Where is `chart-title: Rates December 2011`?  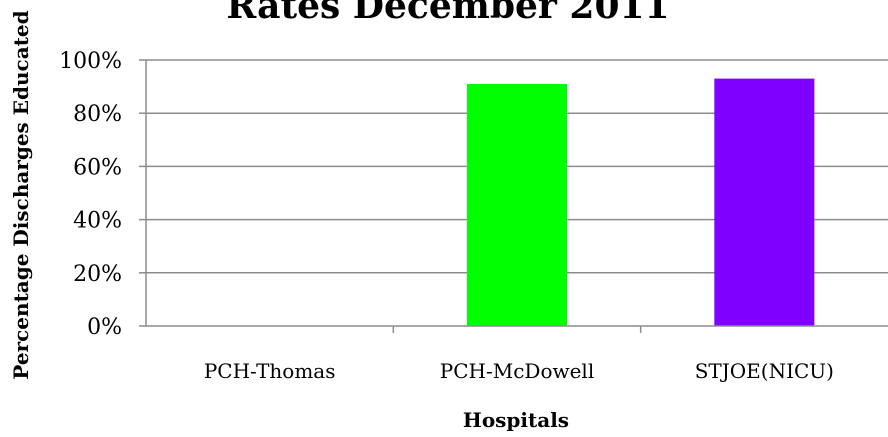
chart-title: Rates December 2011 is located at coordinates (447, 13).